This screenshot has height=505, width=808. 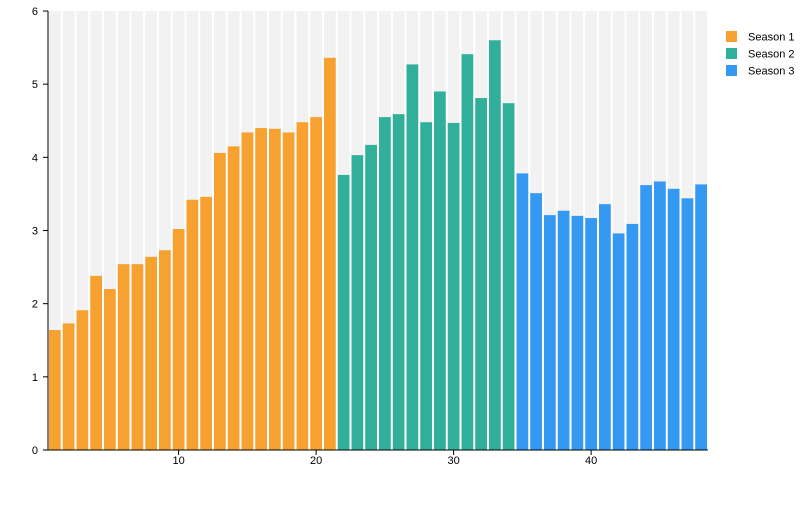 What do you see at coordinates (35, 158) in the screenshot?
I see `y-tick-label: 4` at bounding box center [35, 158].